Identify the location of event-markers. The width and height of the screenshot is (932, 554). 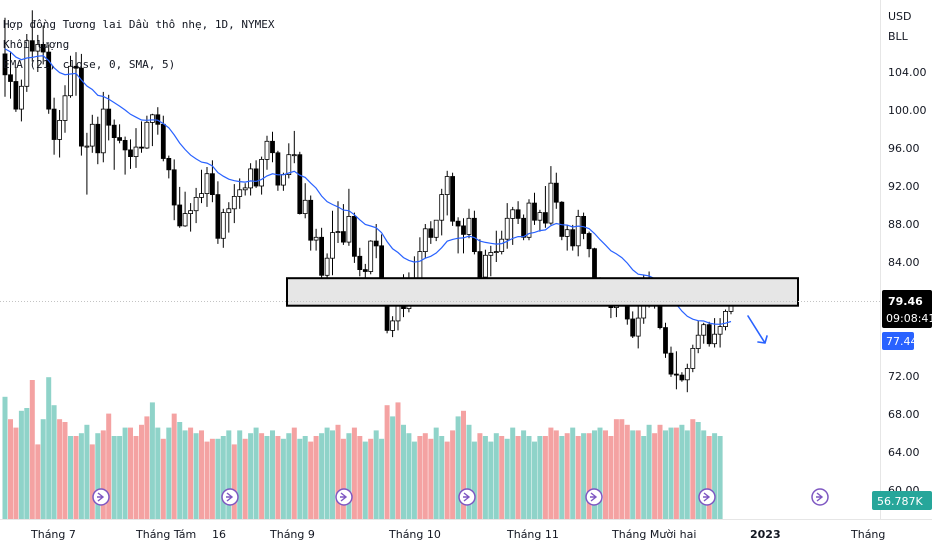
(460, 497).